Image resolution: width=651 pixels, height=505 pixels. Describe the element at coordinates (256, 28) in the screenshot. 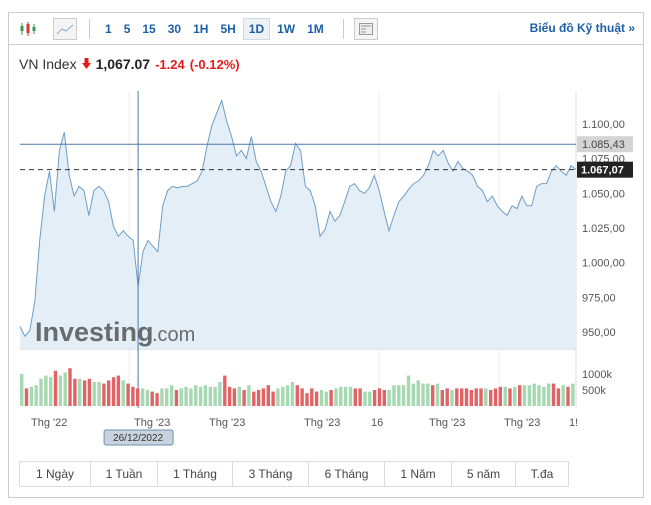

I see `interval-1d: 1D` at that location.